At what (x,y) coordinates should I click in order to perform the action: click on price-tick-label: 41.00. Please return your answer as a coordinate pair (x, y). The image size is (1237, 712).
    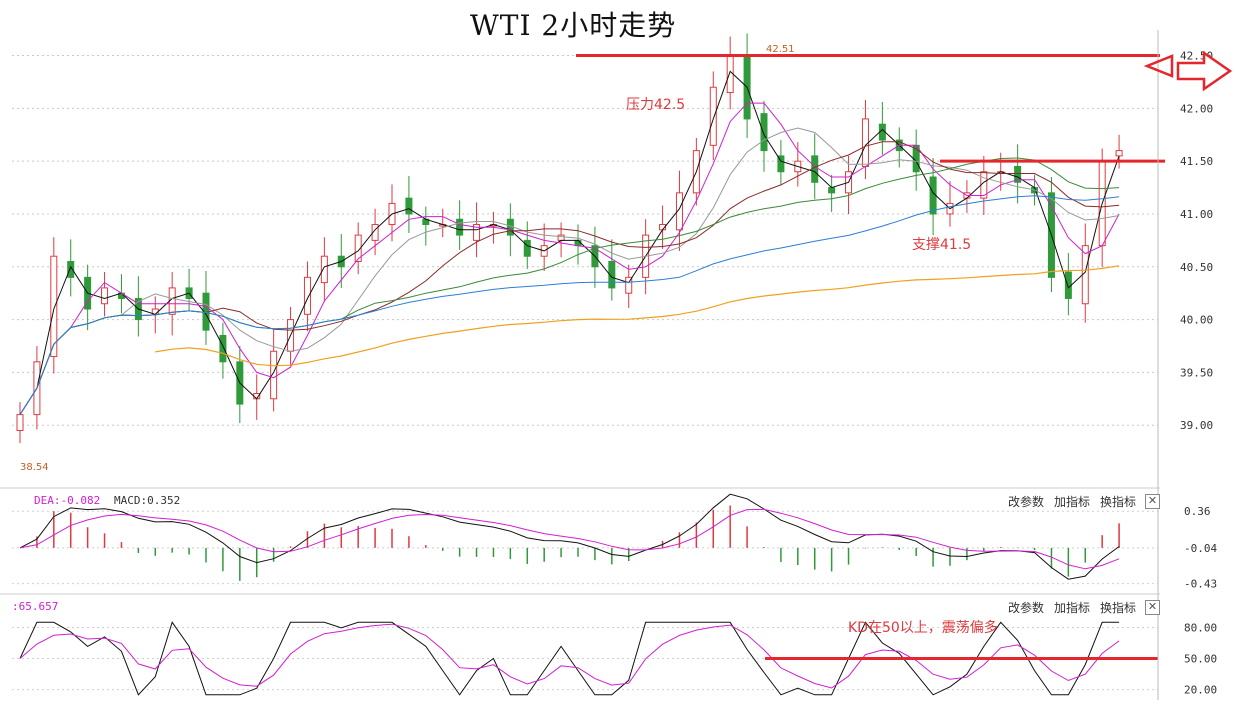
    Looking at the image, I should click on (1196, 214).